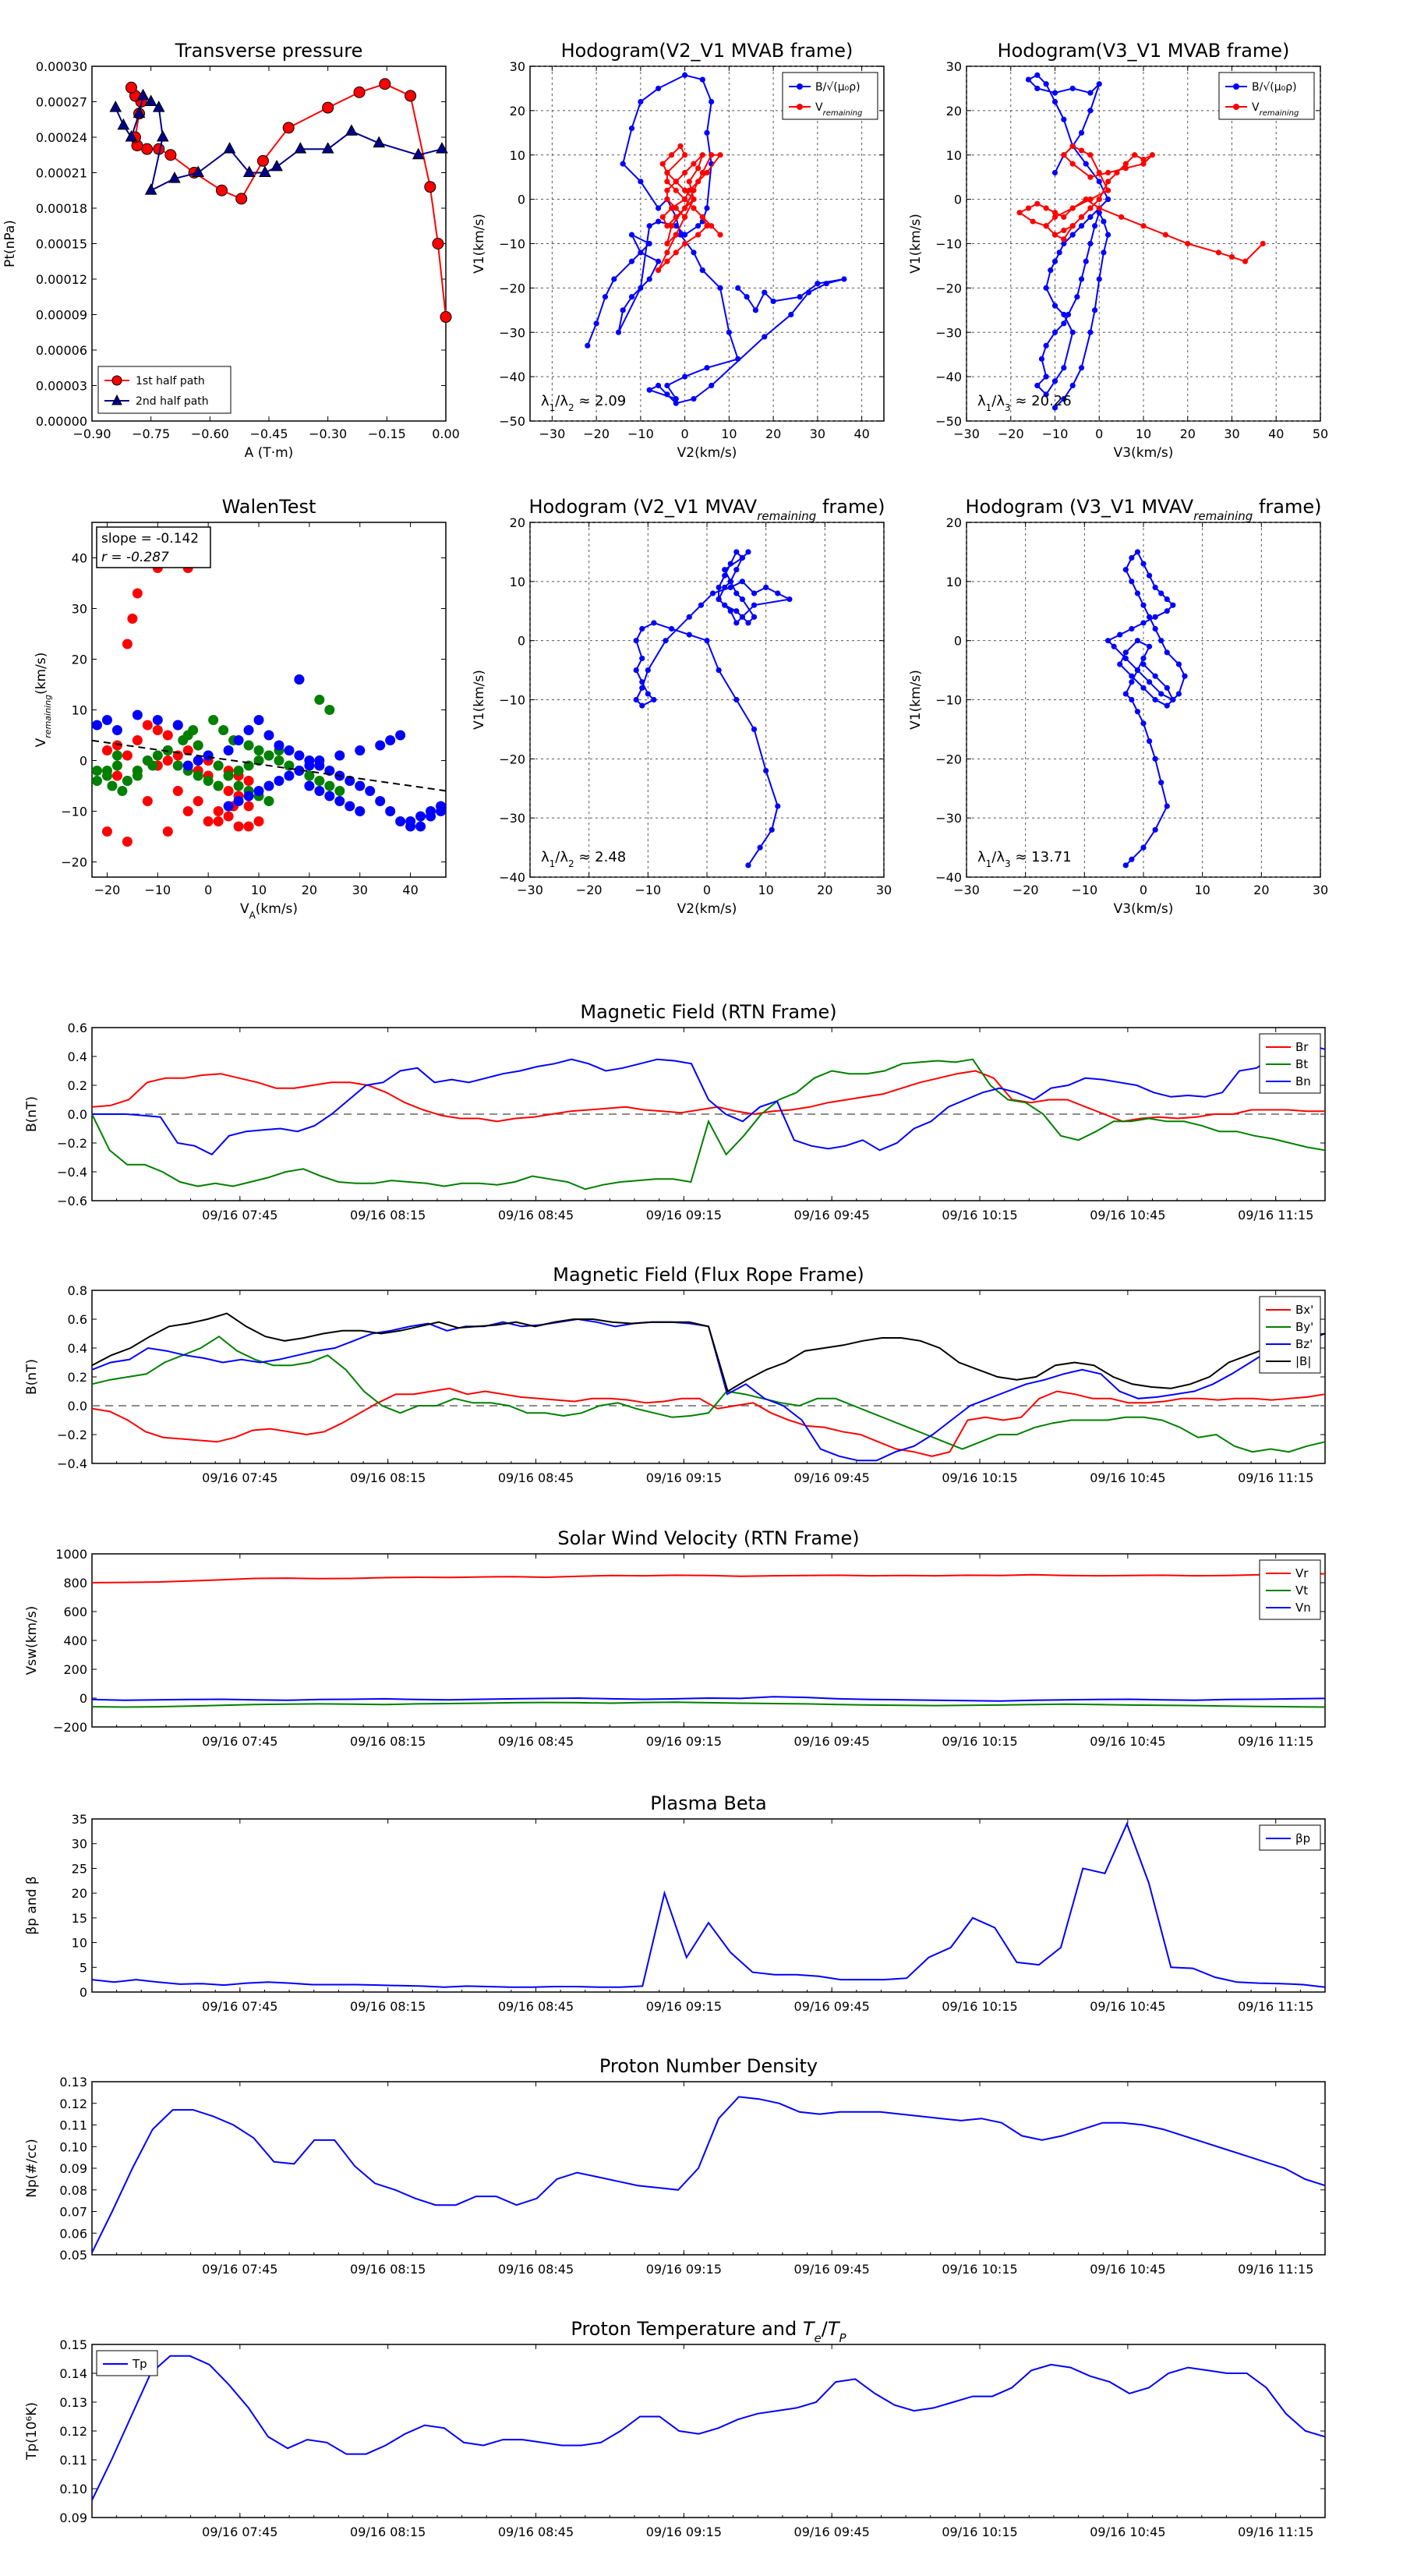 Image resolution: width=1403 pixels, height=2576 pixels. I want to click on title-part: Proton Temperature and, so click(686, 2329).